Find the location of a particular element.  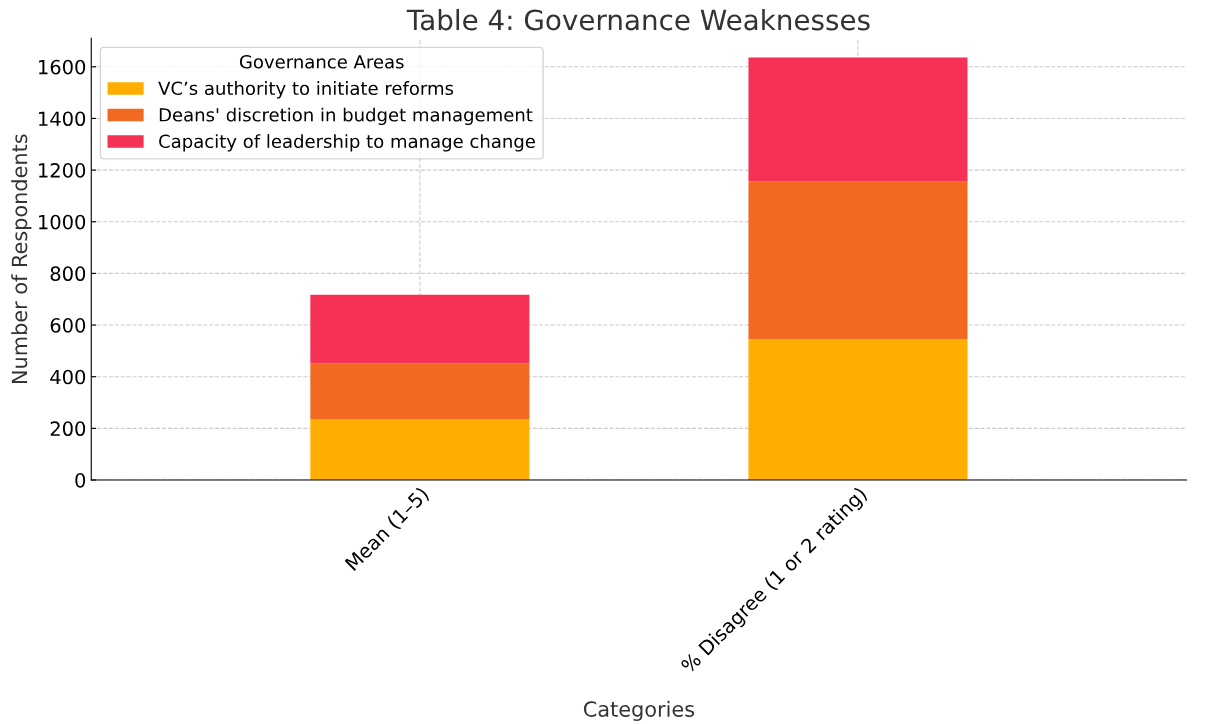

y-tick-label: 600 is located at coordinates (68, 325).